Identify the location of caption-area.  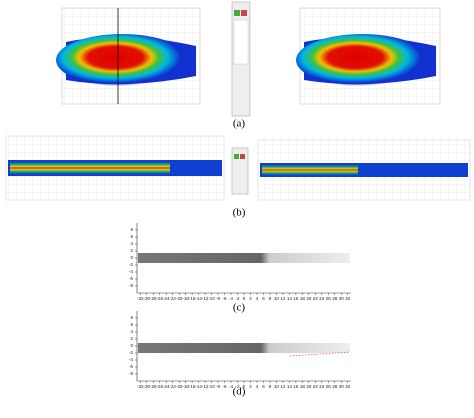
(237, 412).